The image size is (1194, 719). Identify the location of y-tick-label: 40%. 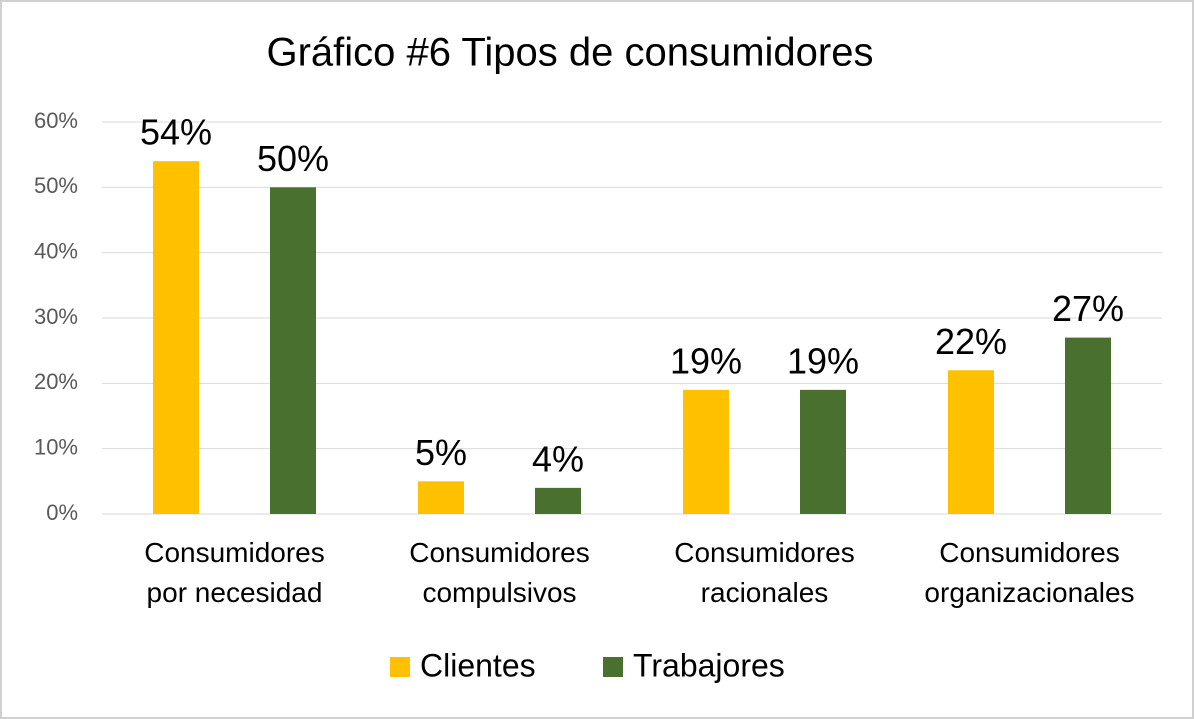
(56, 250).